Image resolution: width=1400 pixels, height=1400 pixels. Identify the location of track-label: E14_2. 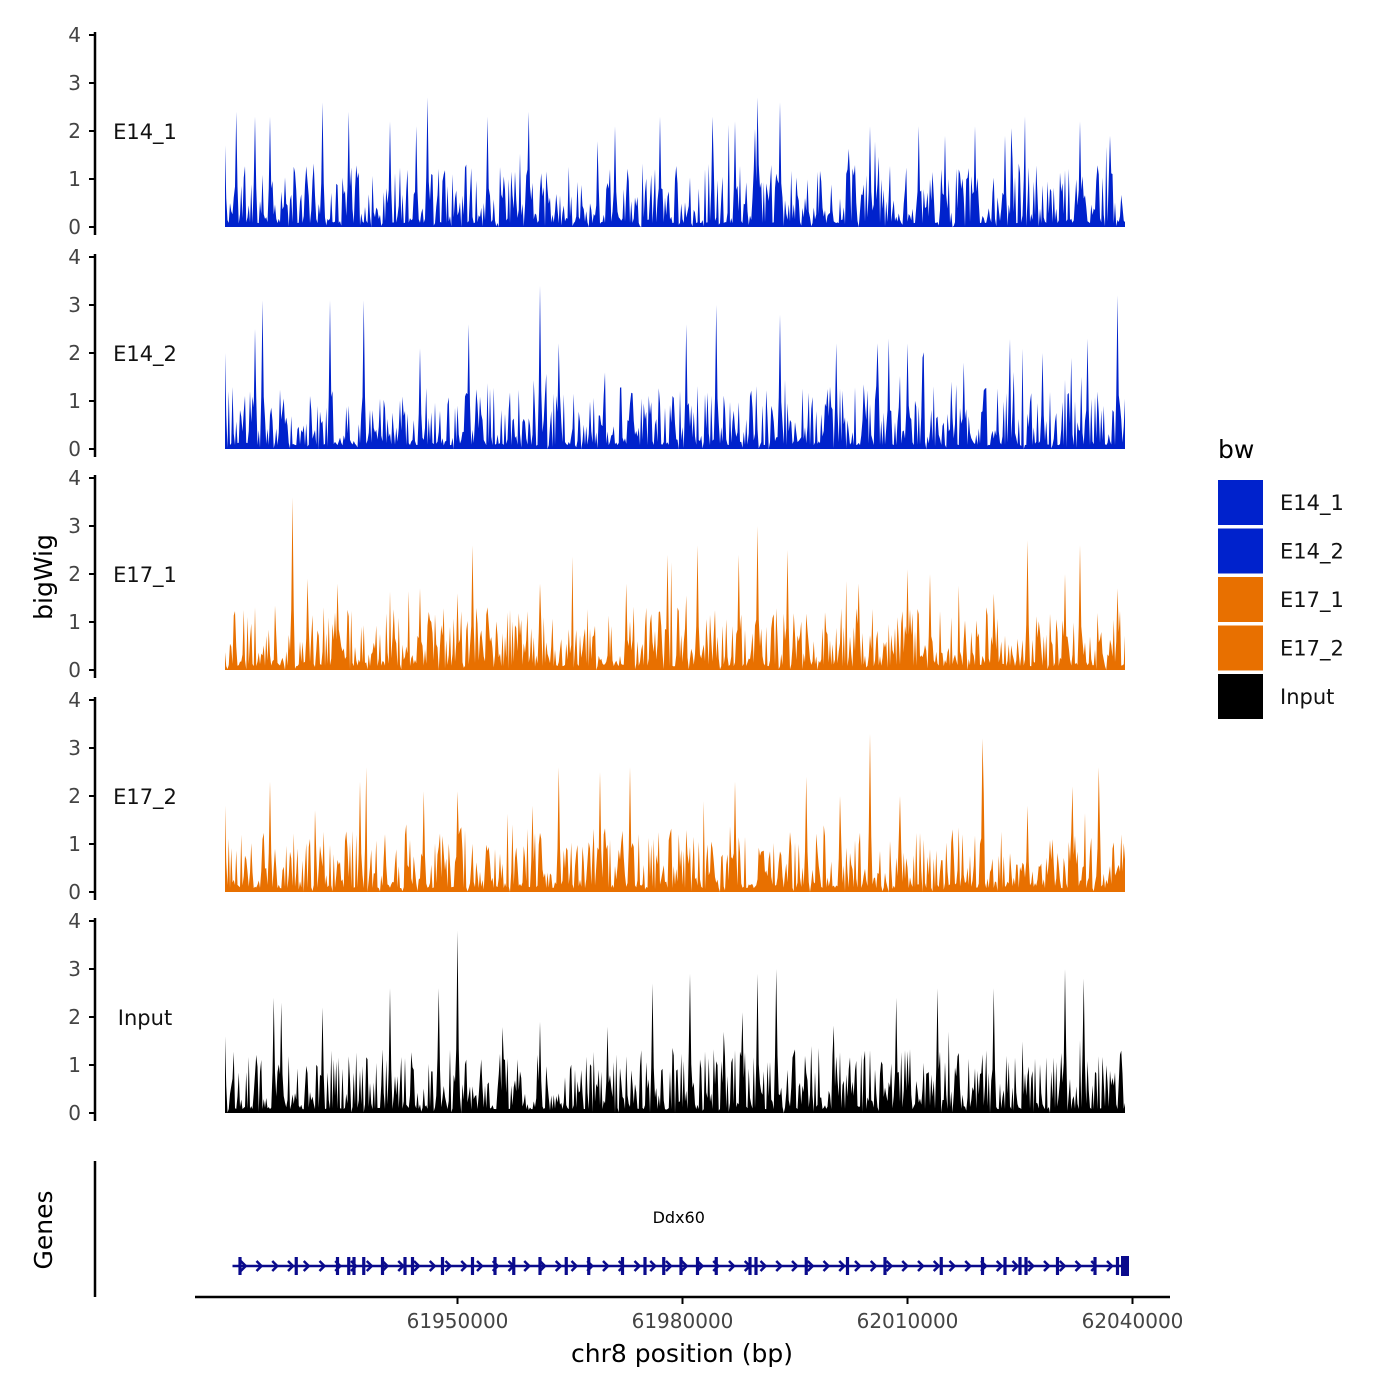
(145, 354).